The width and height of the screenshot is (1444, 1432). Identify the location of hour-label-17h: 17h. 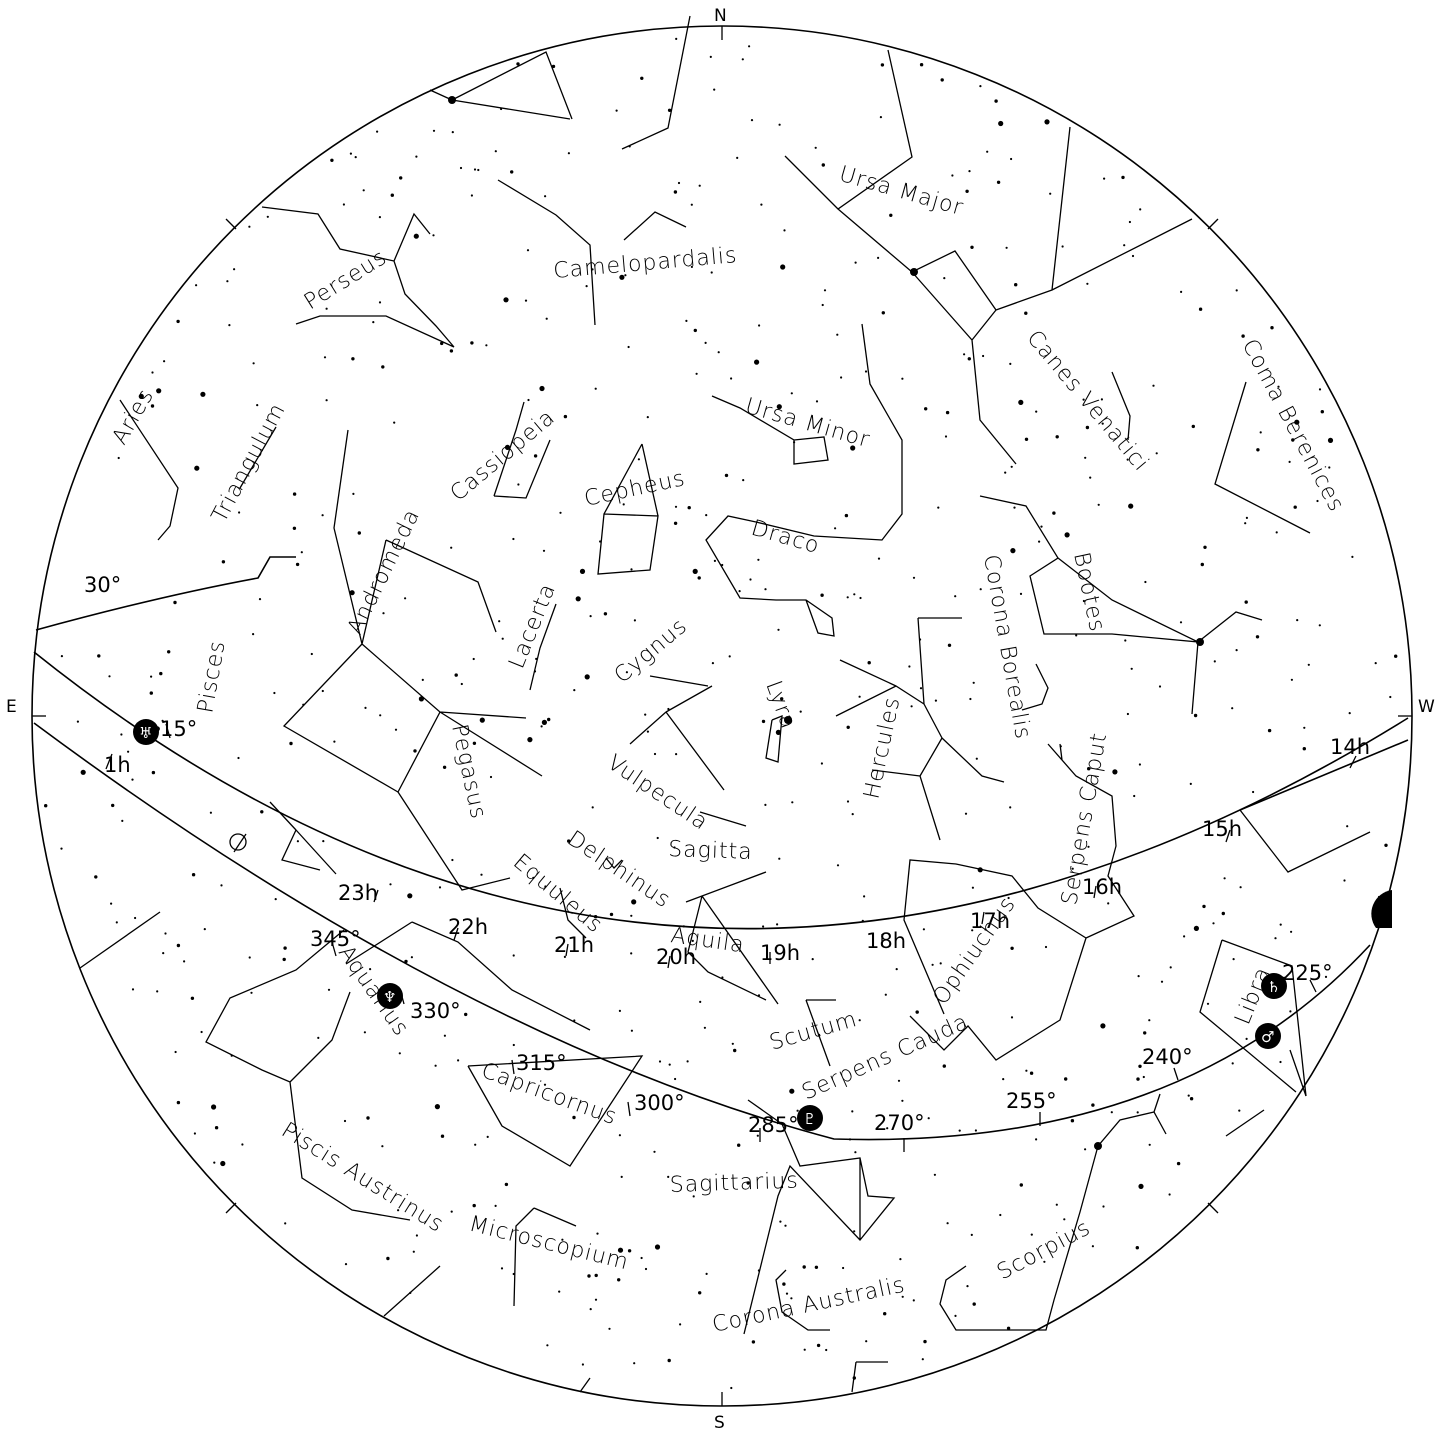
(990, 921).